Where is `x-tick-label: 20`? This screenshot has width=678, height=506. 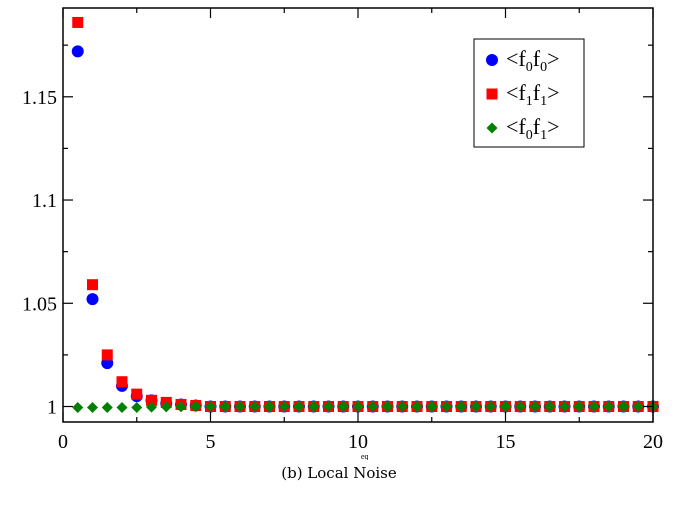 x-tick-label: 20 is located at coordinates (653, 442).